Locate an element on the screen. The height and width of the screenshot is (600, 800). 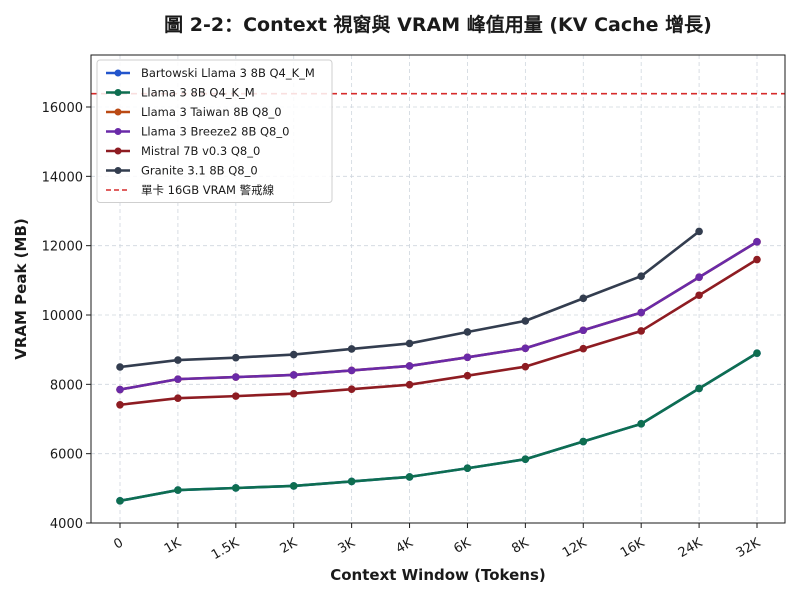
x-tick-label: 0 is located at coordinates (118, 543).